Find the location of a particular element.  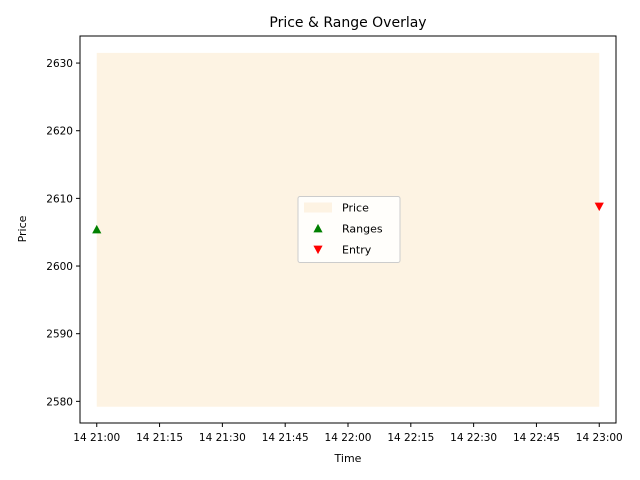

y-axis: 2580 2590 2600 2610 2620 2630 is located at coordinates (63, 233).